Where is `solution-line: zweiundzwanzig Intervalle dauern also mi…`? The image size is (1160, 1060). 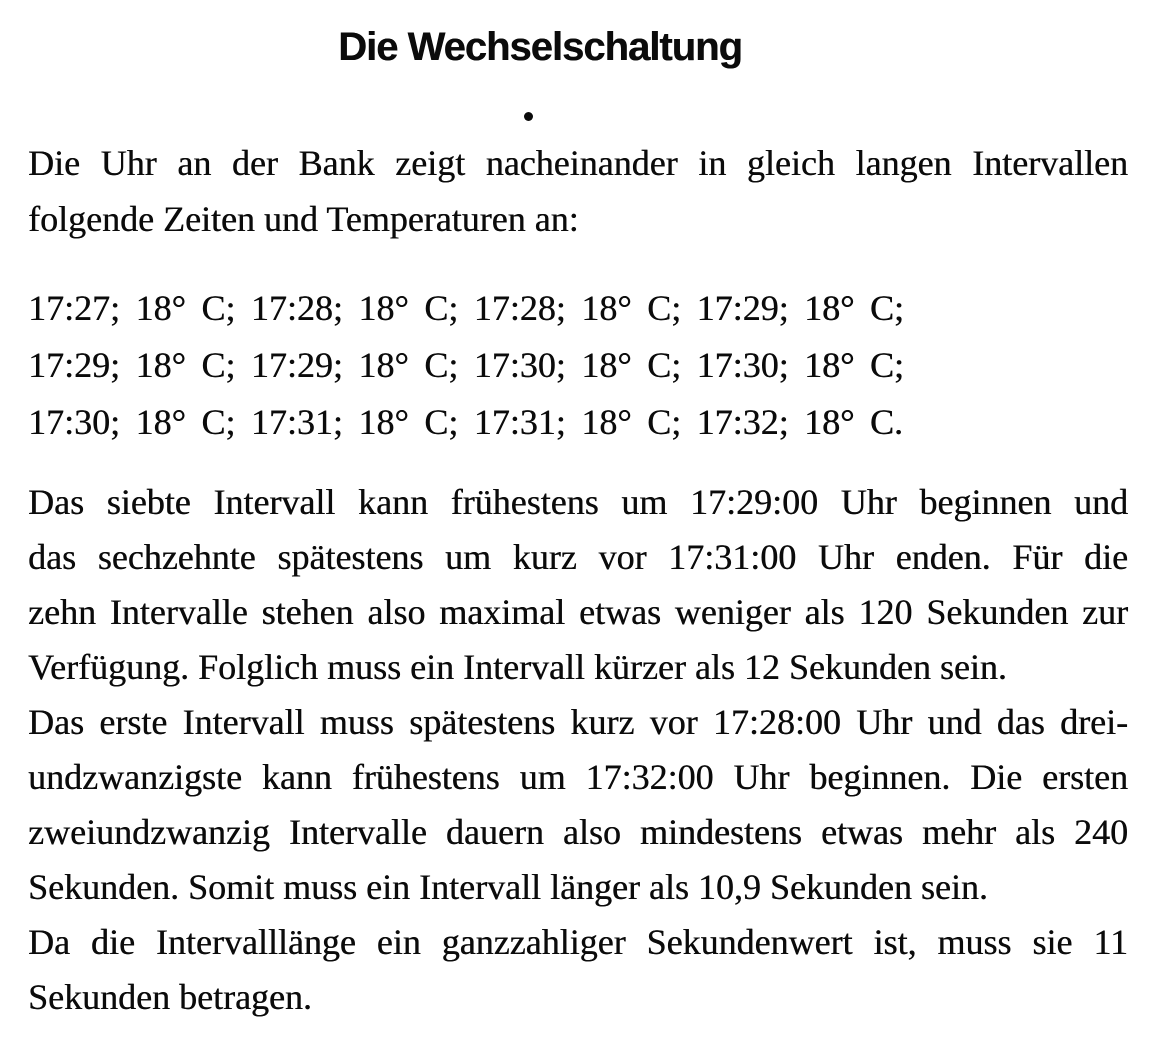
solution-line: zweiundzwanzig Intervalle dauern also mi… is located at coordinates (578, 832).